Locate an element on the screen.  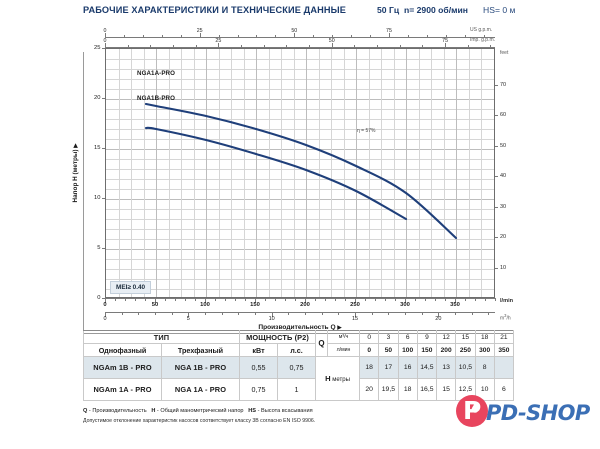
power-hp-value: 1 is located at coordinates (297, 389).